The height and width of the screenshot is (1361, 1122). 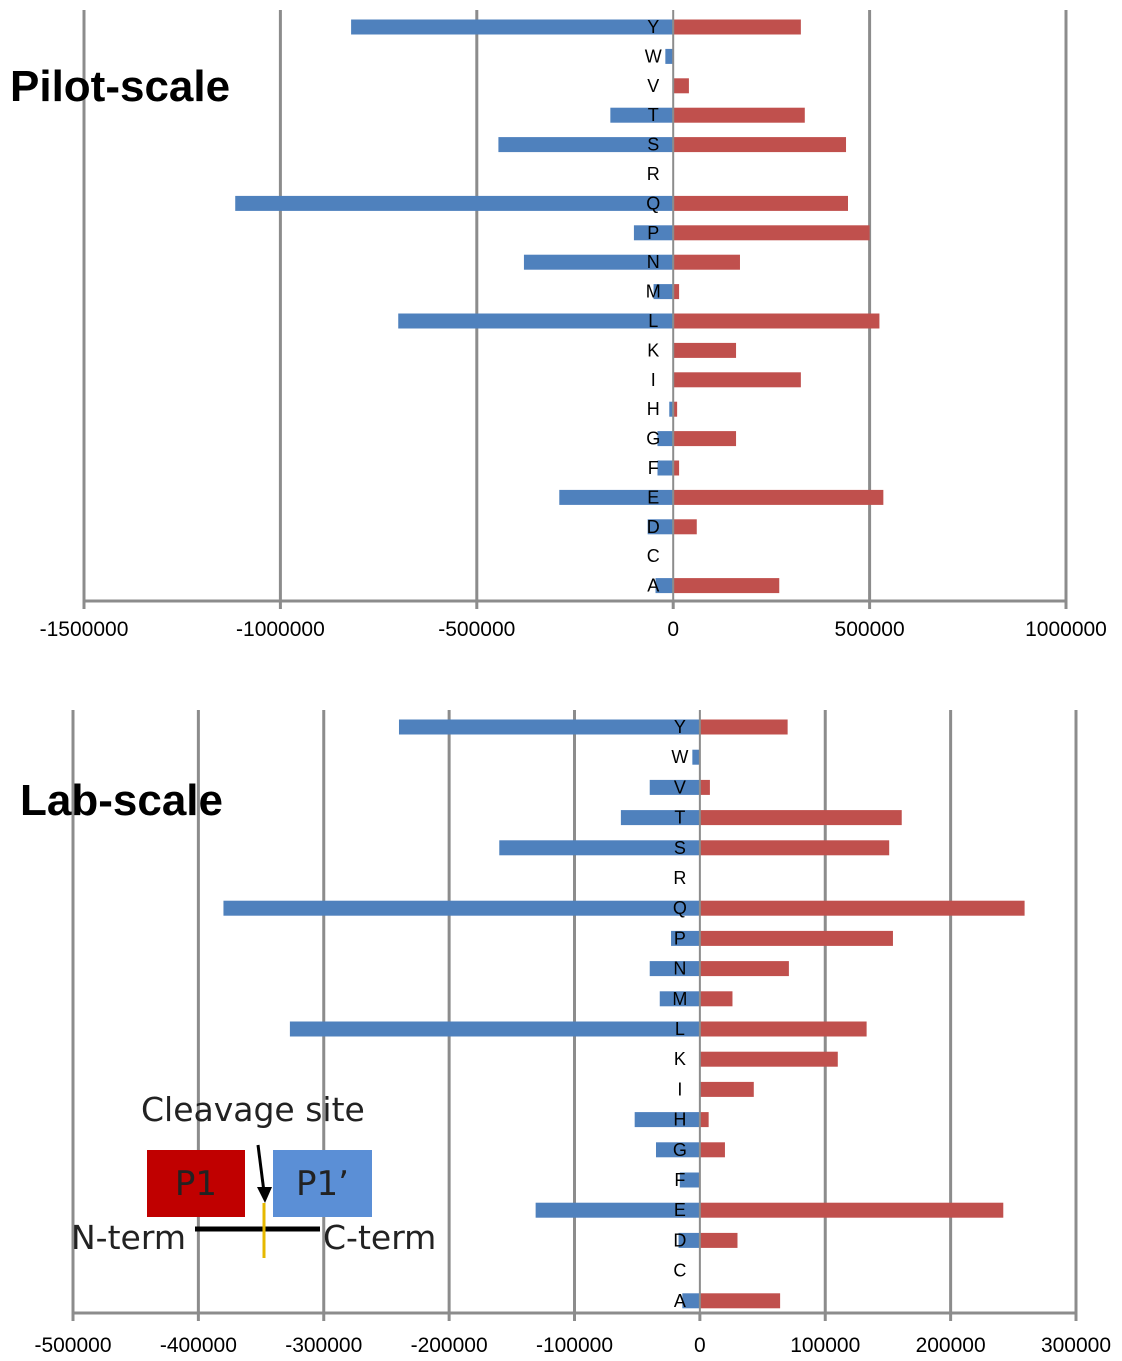 I want to click on pilot-bar-right-K, so click(x=705, y=350).